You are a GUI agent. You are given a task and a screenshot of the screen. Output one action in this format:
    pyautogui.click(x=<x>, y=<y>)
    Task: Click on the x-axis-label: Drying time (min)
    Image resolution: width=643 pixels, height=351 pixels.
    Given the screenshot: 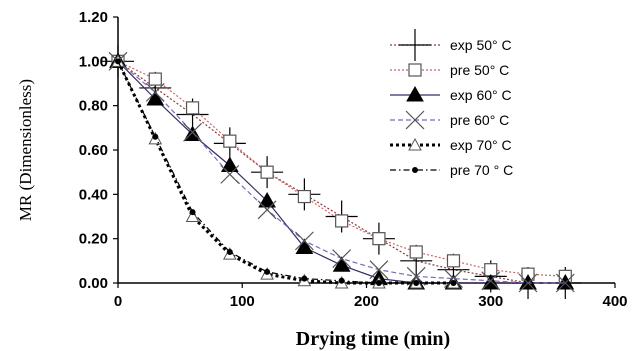 What is the action you would take?
    pyautogui.click(x=373, y=339)
    